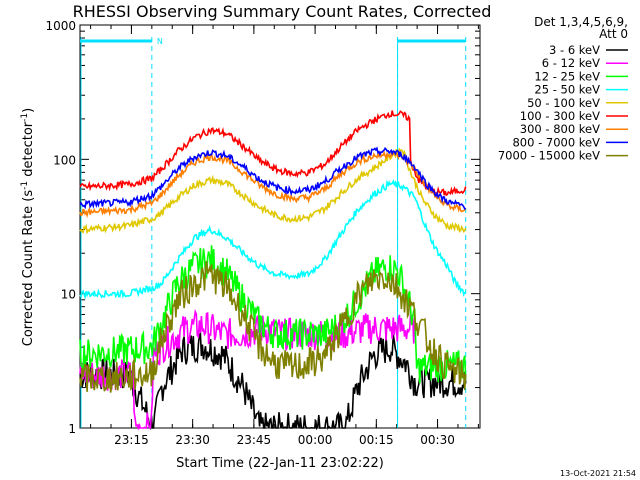 The image size is (640, 480). Describe the element at coordinates (60, 227) in the screenshot. I see `y-tick-labels: 1 10 100 1000` at that location.